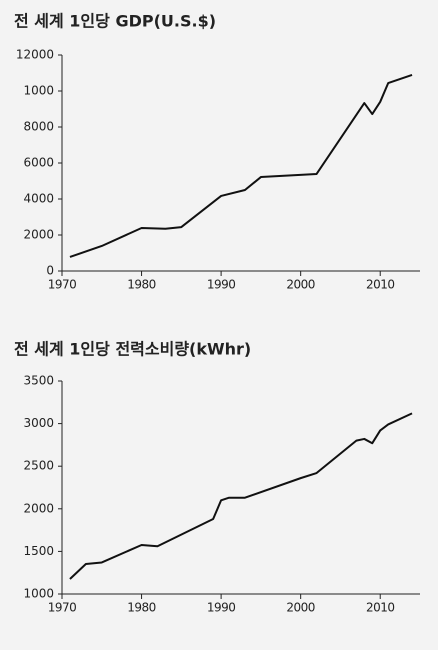 Image resolution: width=438 pixels, height=650 pixels. What do you see at coordinates (38, 127) in the screenshot?
I see `y-tick-label: 8000` at bounding box center [38, 127].